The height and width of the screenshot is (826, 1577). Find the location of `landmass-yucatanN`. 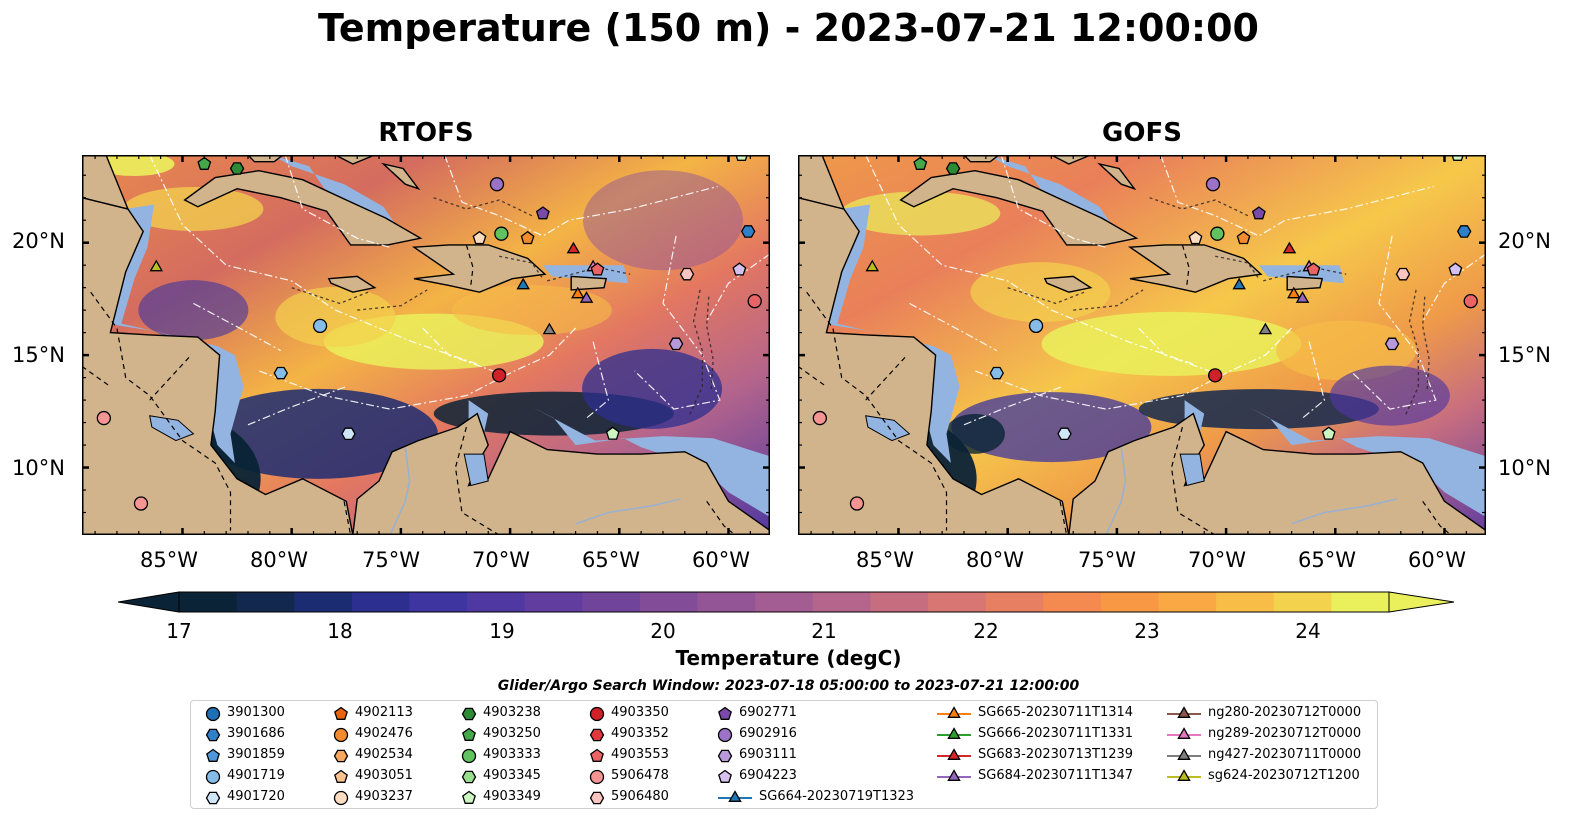

landmass-yucatanN is located at coordinates (106, 183).